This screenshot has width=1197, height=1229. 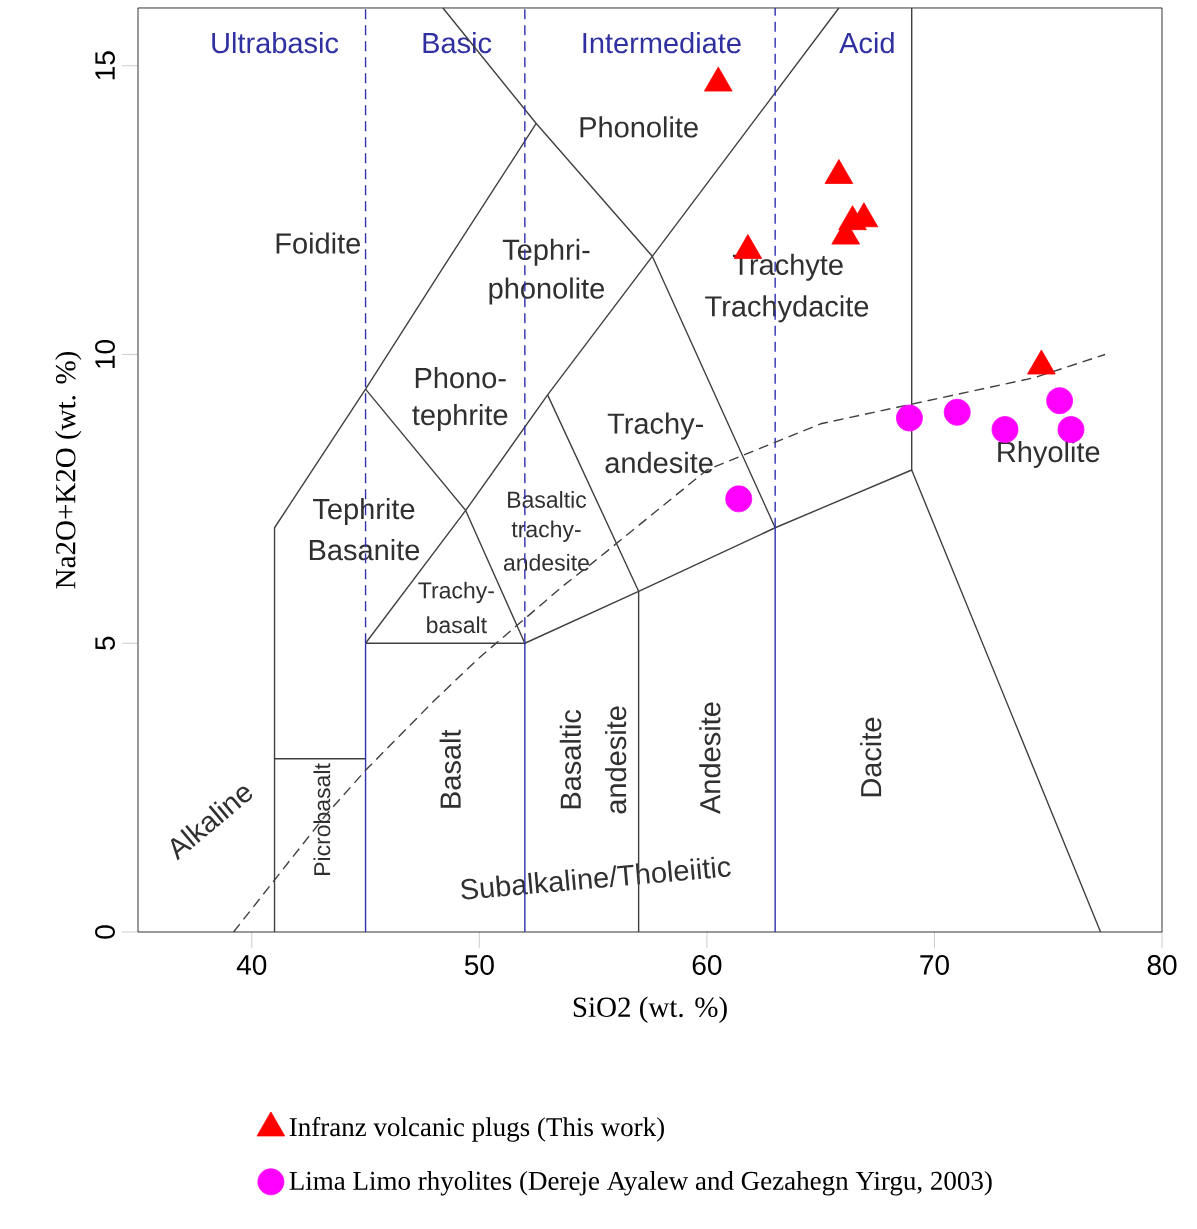 I want to click on annotation: Tephrite, so click(x=364, y=512).